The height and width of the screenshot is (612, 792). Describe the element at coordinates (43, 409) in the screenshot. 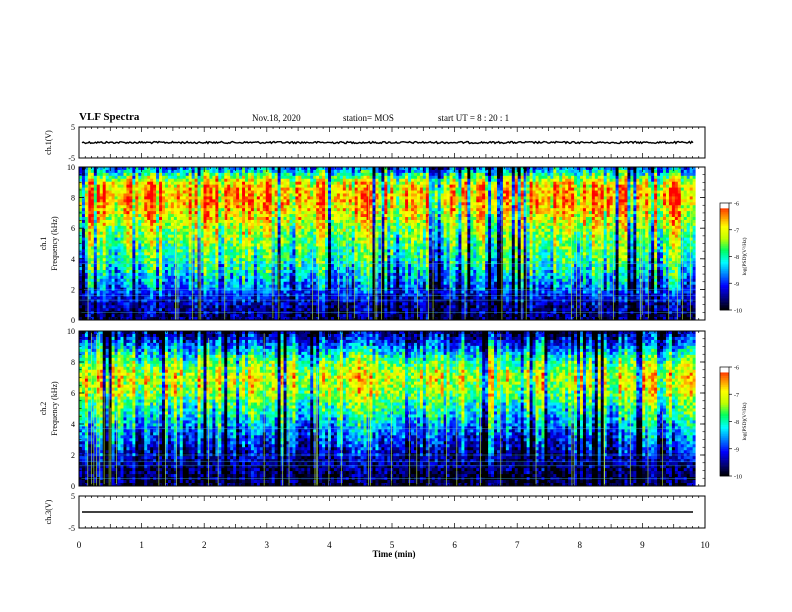

I see `ch2-spectrogram-ylabel-channel: ch.2` at that location.